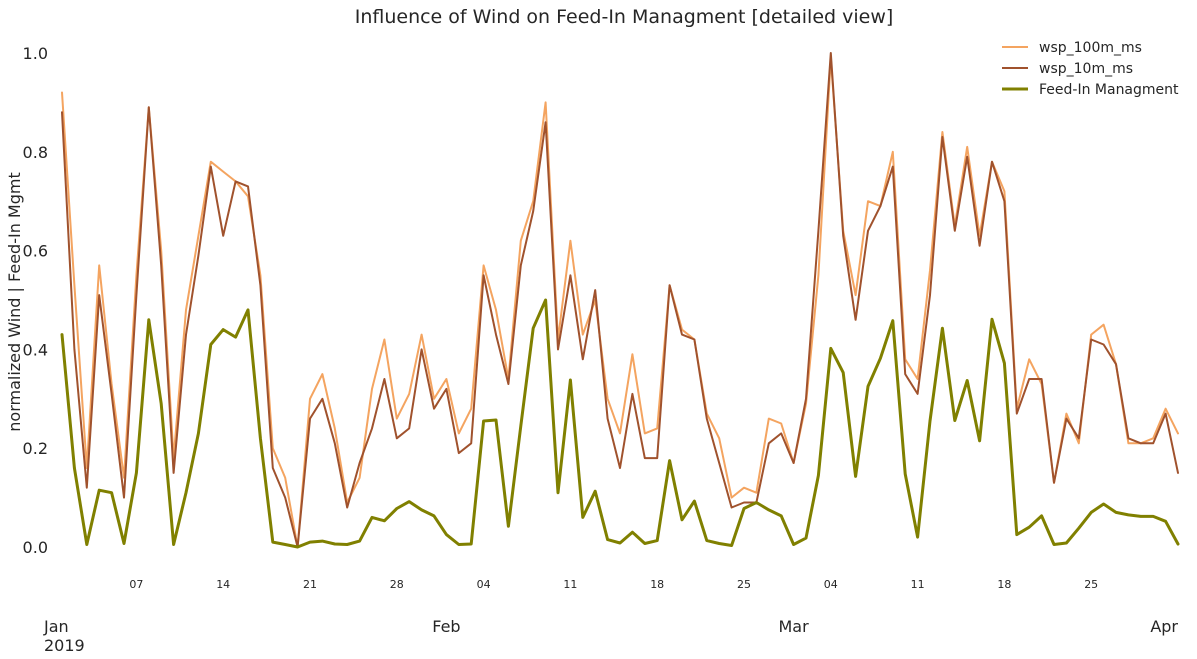 This screenshot has width=1197, height=659. What do you see at coordinates (35, 251) in the screenshot?
I see `y-tick-label: 0.6` at bounding box center [35, 251].